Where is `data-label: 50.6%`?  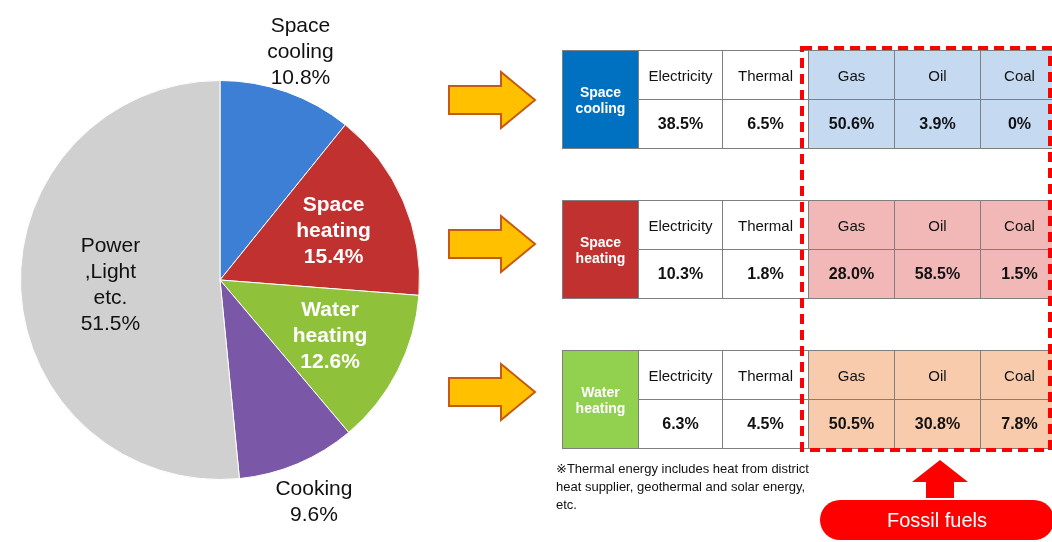 data-label: 50.6% is located at coordinates (851, 124).